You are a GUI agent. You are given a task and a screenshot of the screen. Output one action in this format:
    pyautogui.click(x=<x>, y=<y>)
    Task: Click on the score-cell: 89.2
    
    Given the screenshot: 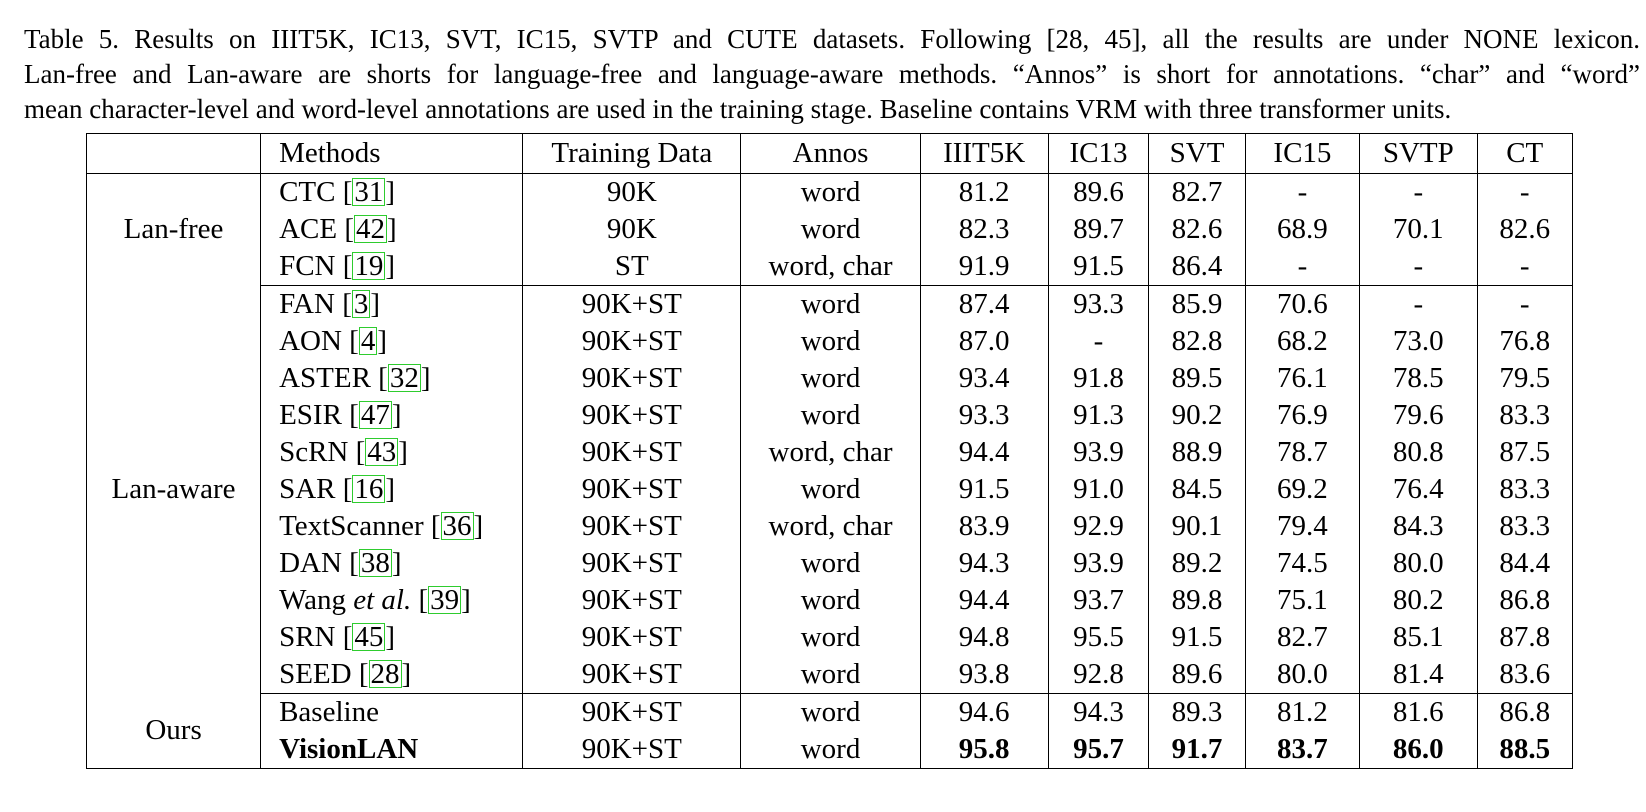 What is the action you would take?
    pyautogui.click(x=1197, y=563)
    